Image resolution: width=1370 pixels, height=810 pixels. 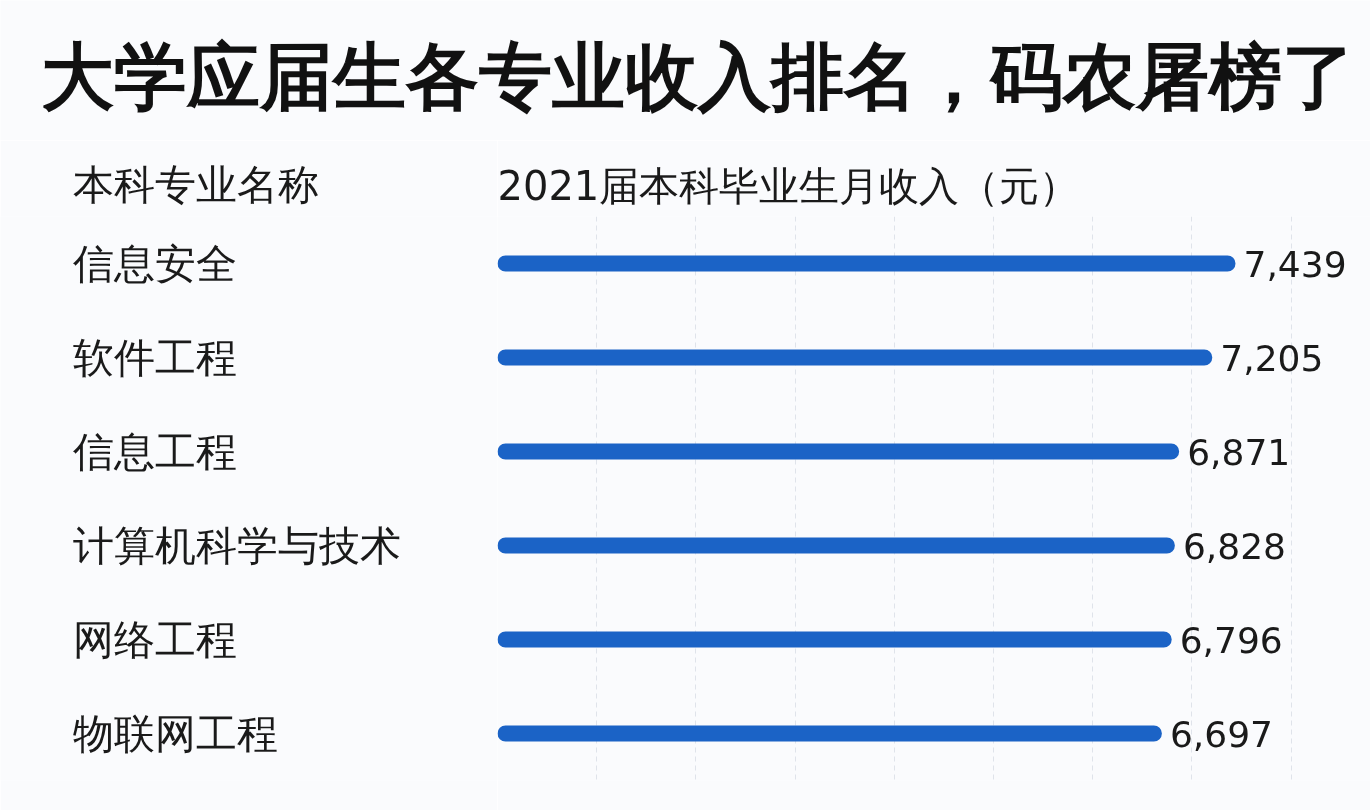 What do you see at coordinates (1234, 546) in the screenshot?
I see `data-label: 6,828` at bounding box center [1234, 546].